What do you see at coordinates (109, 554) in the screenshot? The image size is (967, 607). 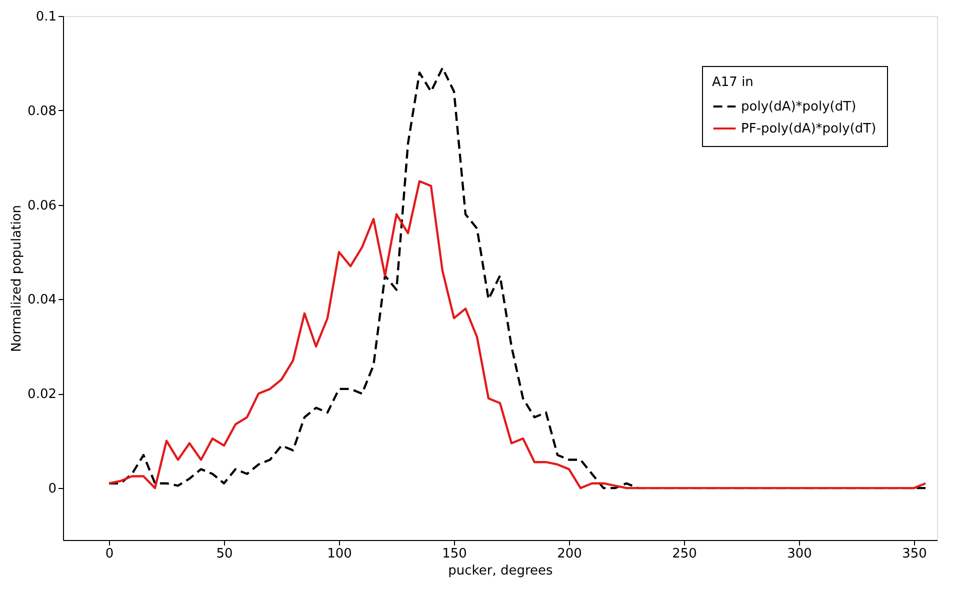 I see `x-tick-label: 0` at bounding box center [109, 554].